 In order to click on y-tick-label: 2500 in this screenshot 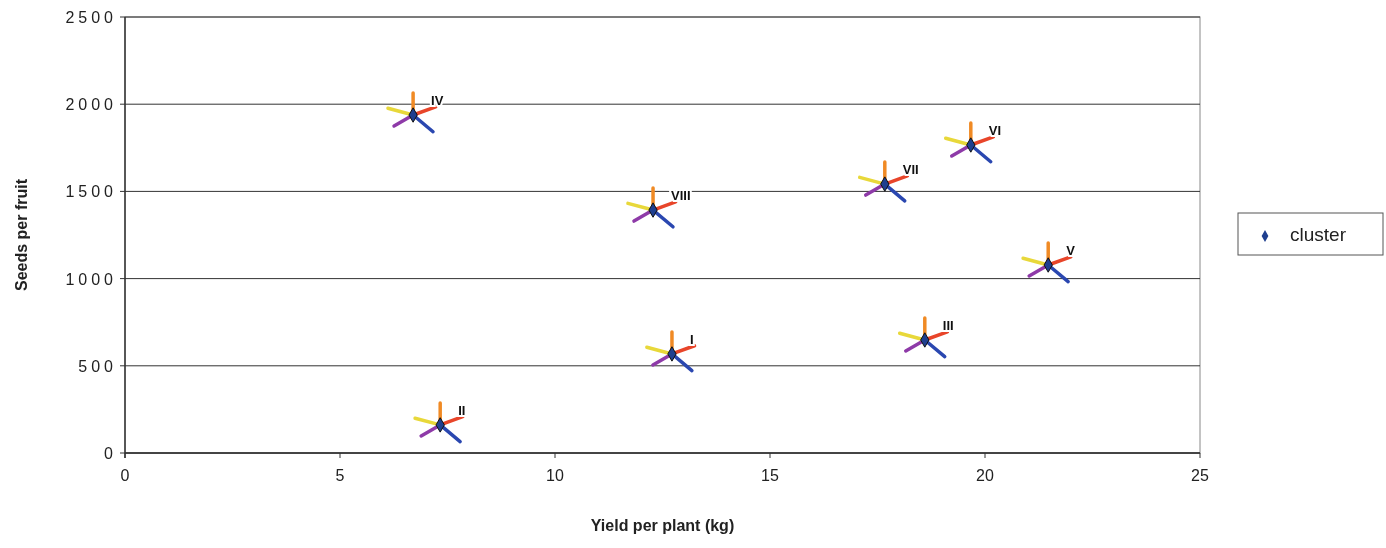, I will do `click(91, 17)`.